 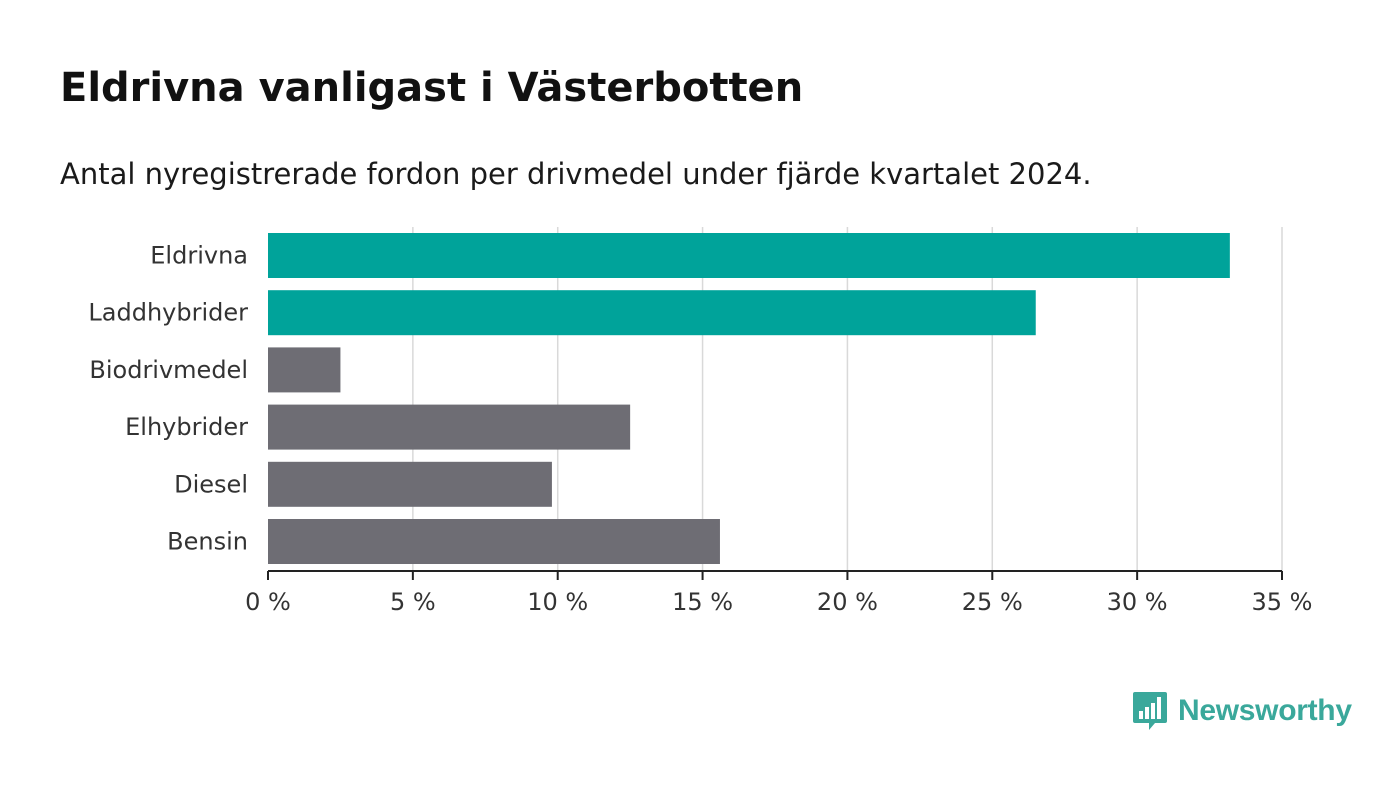 What do you see at coordinates (168, 370) in the screenshot?
I see `category-label: Biodrivmedel` at bounding box center [168, 370].